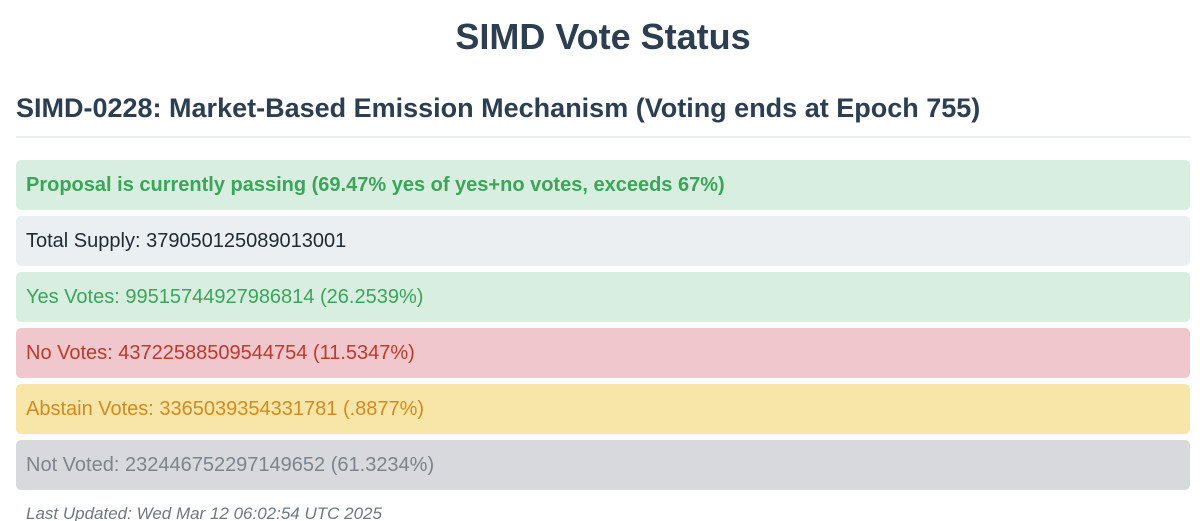 This screenshot has width=1200, height=521. What do you see at coordinates (603, 297) in the screenshot?
I see `yes-votes-row: Yes Votes: 99515744927986814 (26.2539%)` at bounding box center [603, 297].